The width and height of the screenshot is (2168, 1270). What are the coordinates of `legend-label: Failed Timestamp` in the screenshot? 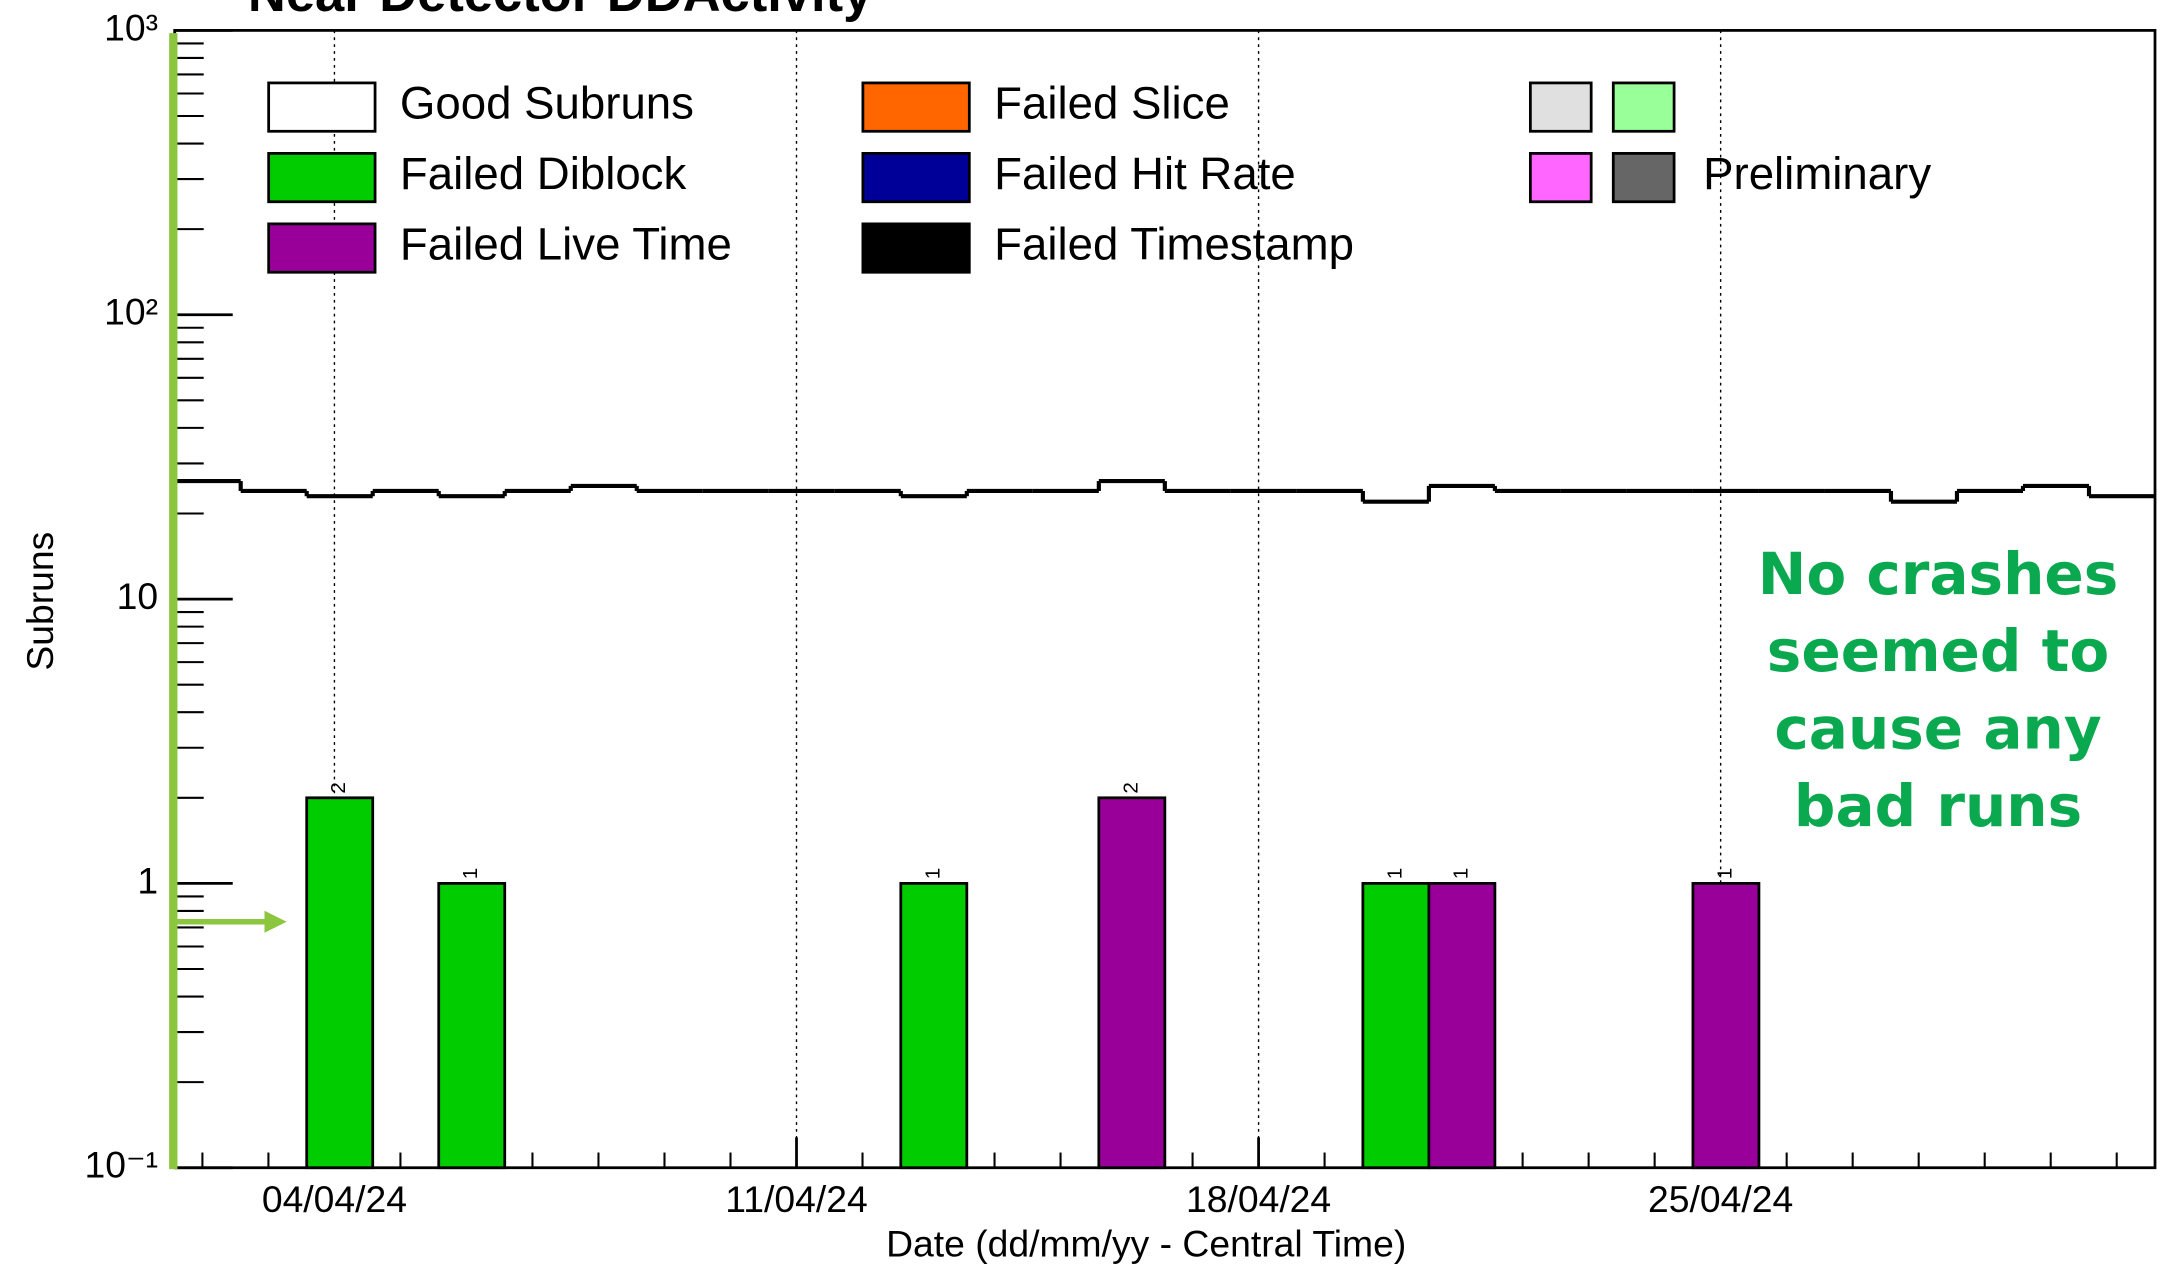 It's located at (1174, 243).